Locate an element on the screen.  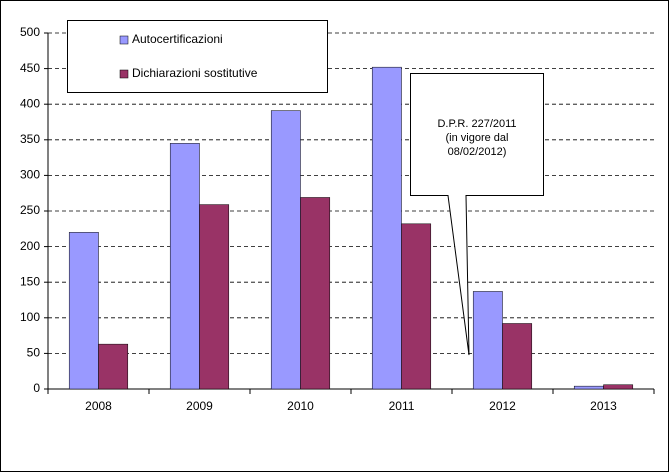
y-tick-label: 300 is located at coordinates (30, 175).